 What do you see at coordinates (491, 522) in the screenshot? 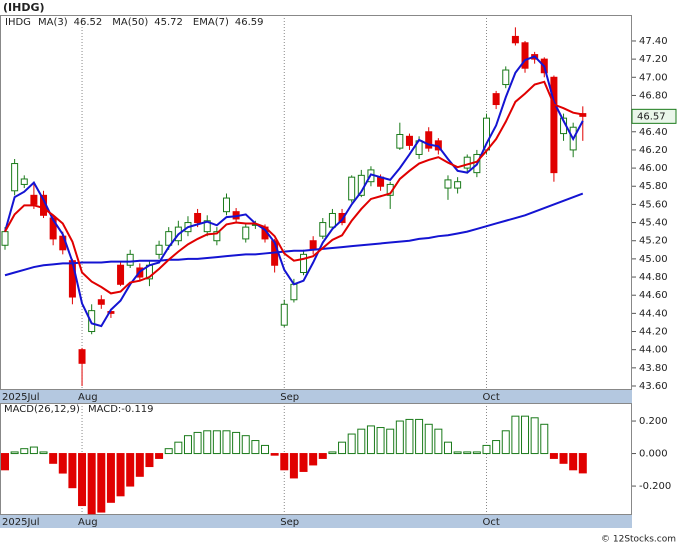
I see `x-tick-label: Oct` at bounding box center [491, 522].